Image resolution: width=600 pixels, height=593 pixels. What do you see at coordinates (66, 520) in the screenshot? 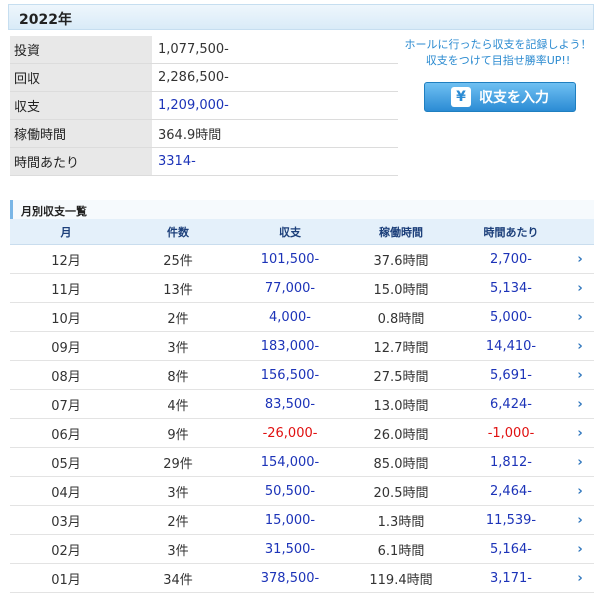
I see `cell-month: 03月` at bounding box center [66, 520].